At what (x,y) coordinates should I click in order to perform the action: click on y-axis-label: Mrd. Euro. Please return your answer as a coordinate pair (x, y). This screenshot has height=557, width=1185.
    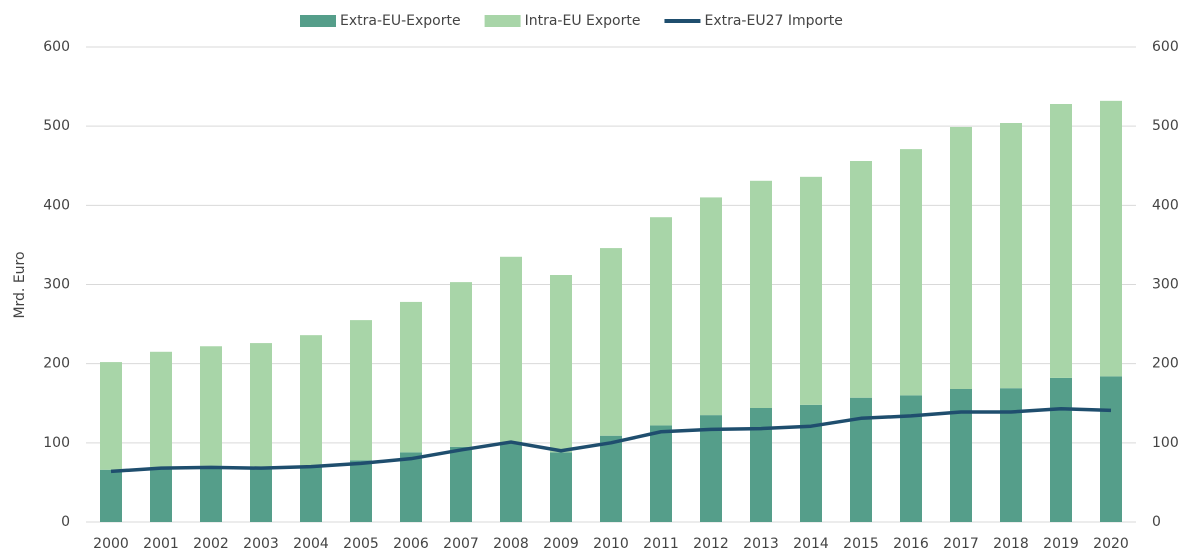
    Looking at the image, I should click on (20, 284).